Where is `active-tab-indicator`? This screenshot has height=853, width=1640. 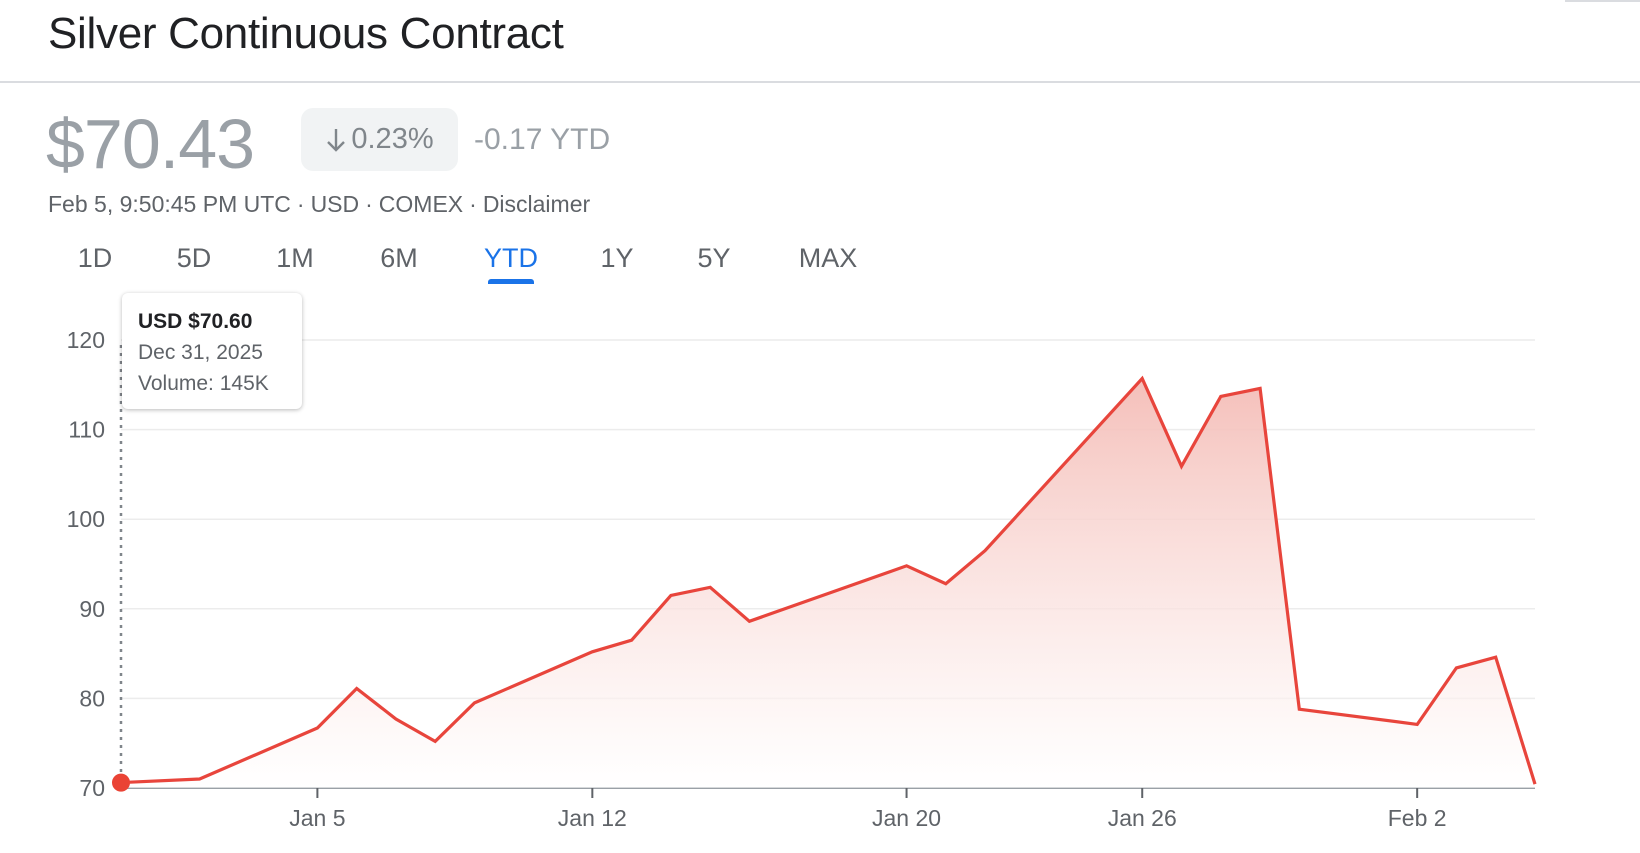 active-tab-indicator is located at coordinates (511, 281).